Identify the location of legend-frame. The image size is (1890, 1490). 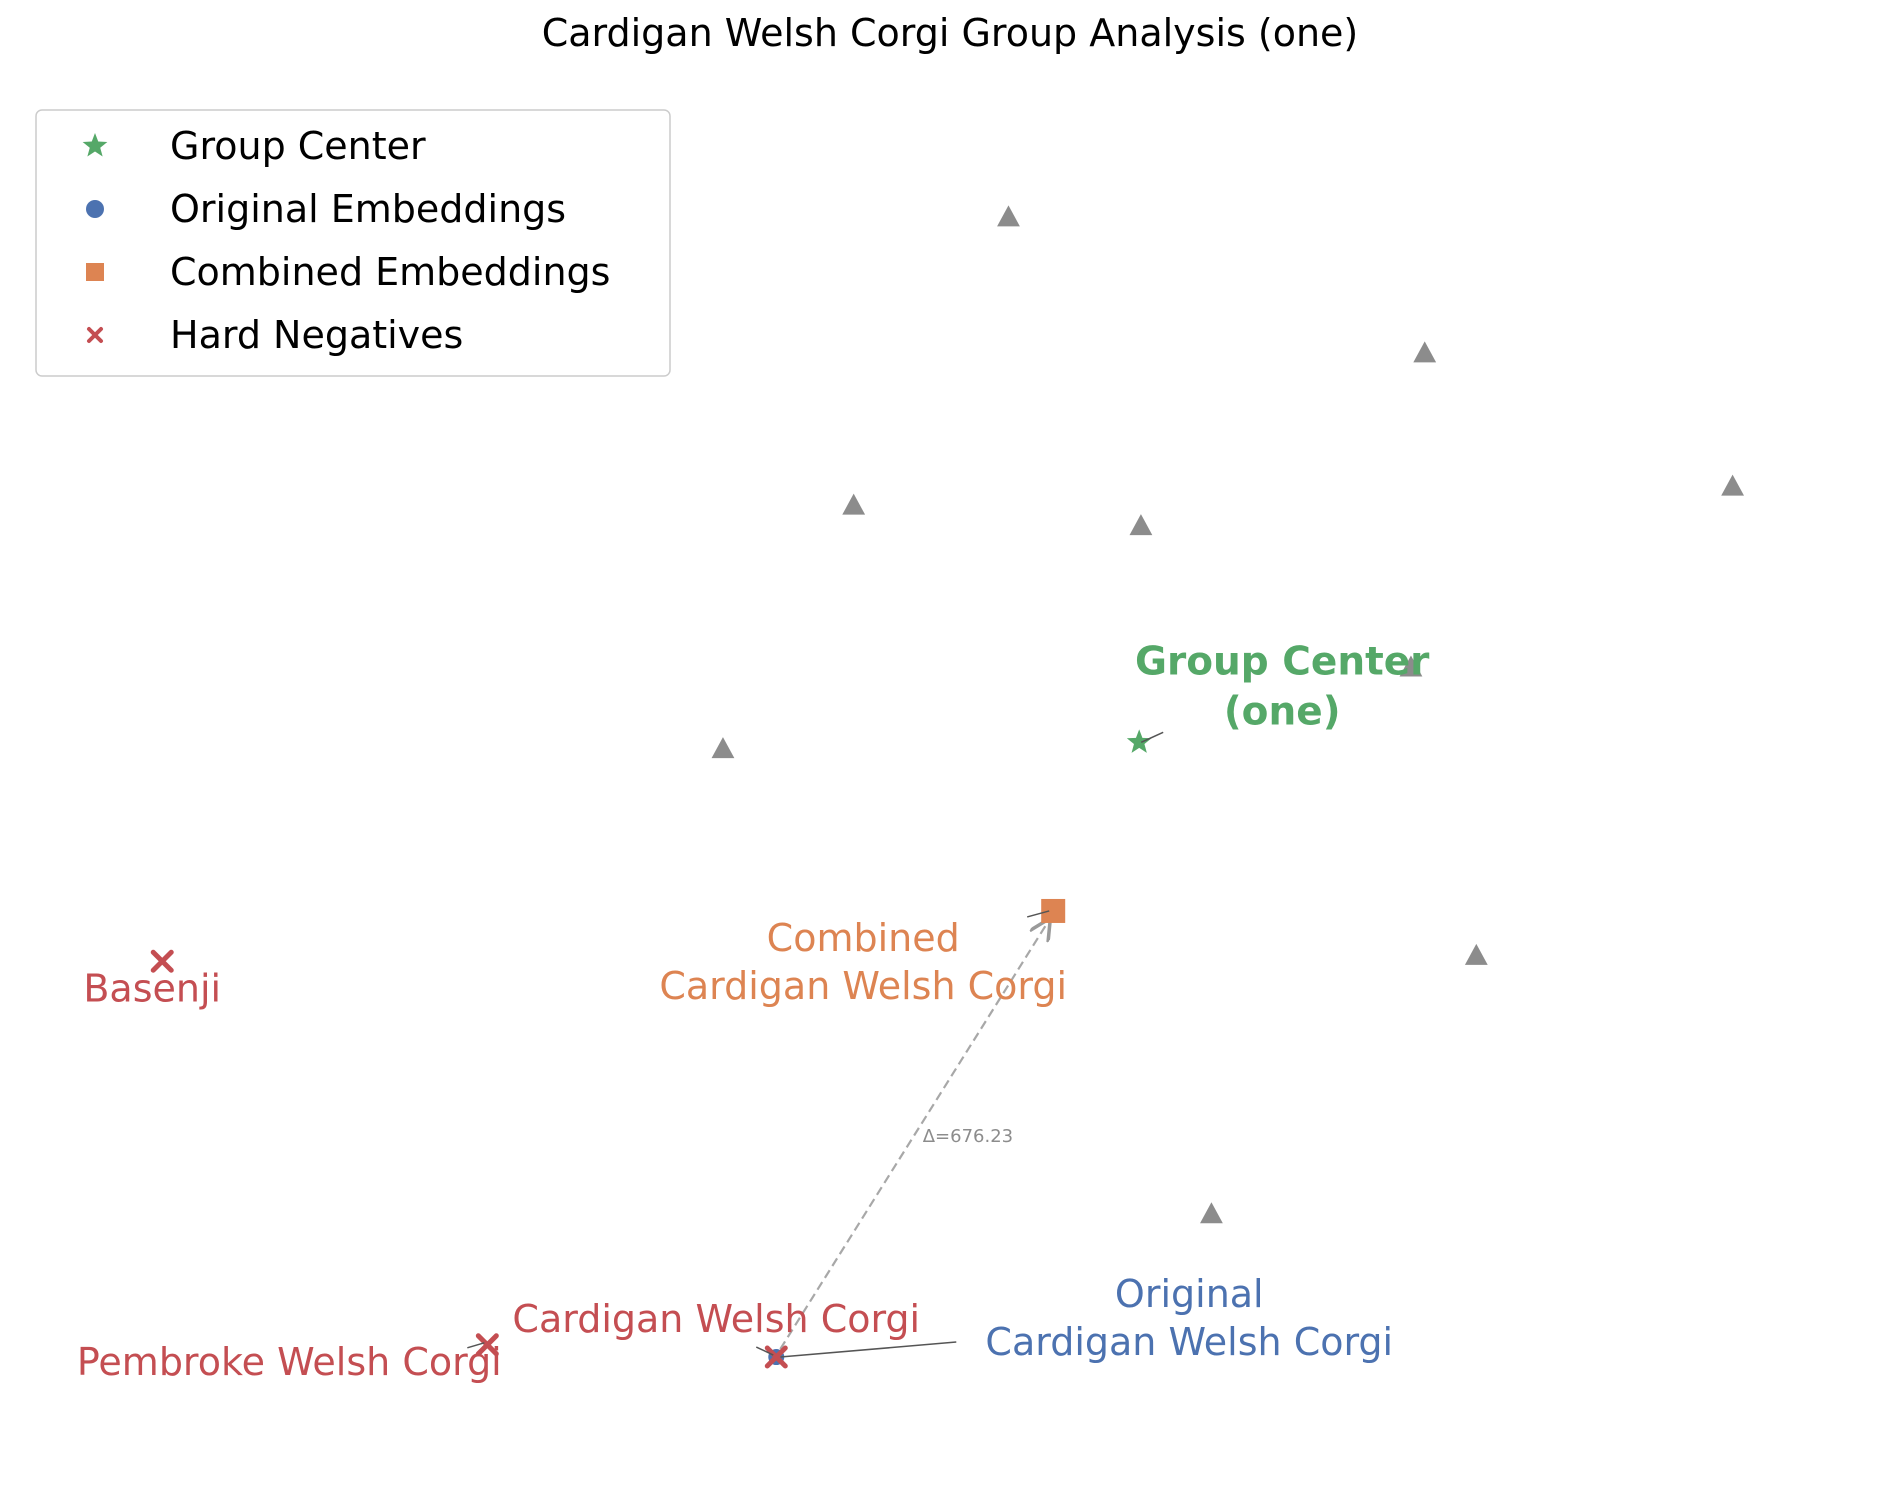
(353, 243).